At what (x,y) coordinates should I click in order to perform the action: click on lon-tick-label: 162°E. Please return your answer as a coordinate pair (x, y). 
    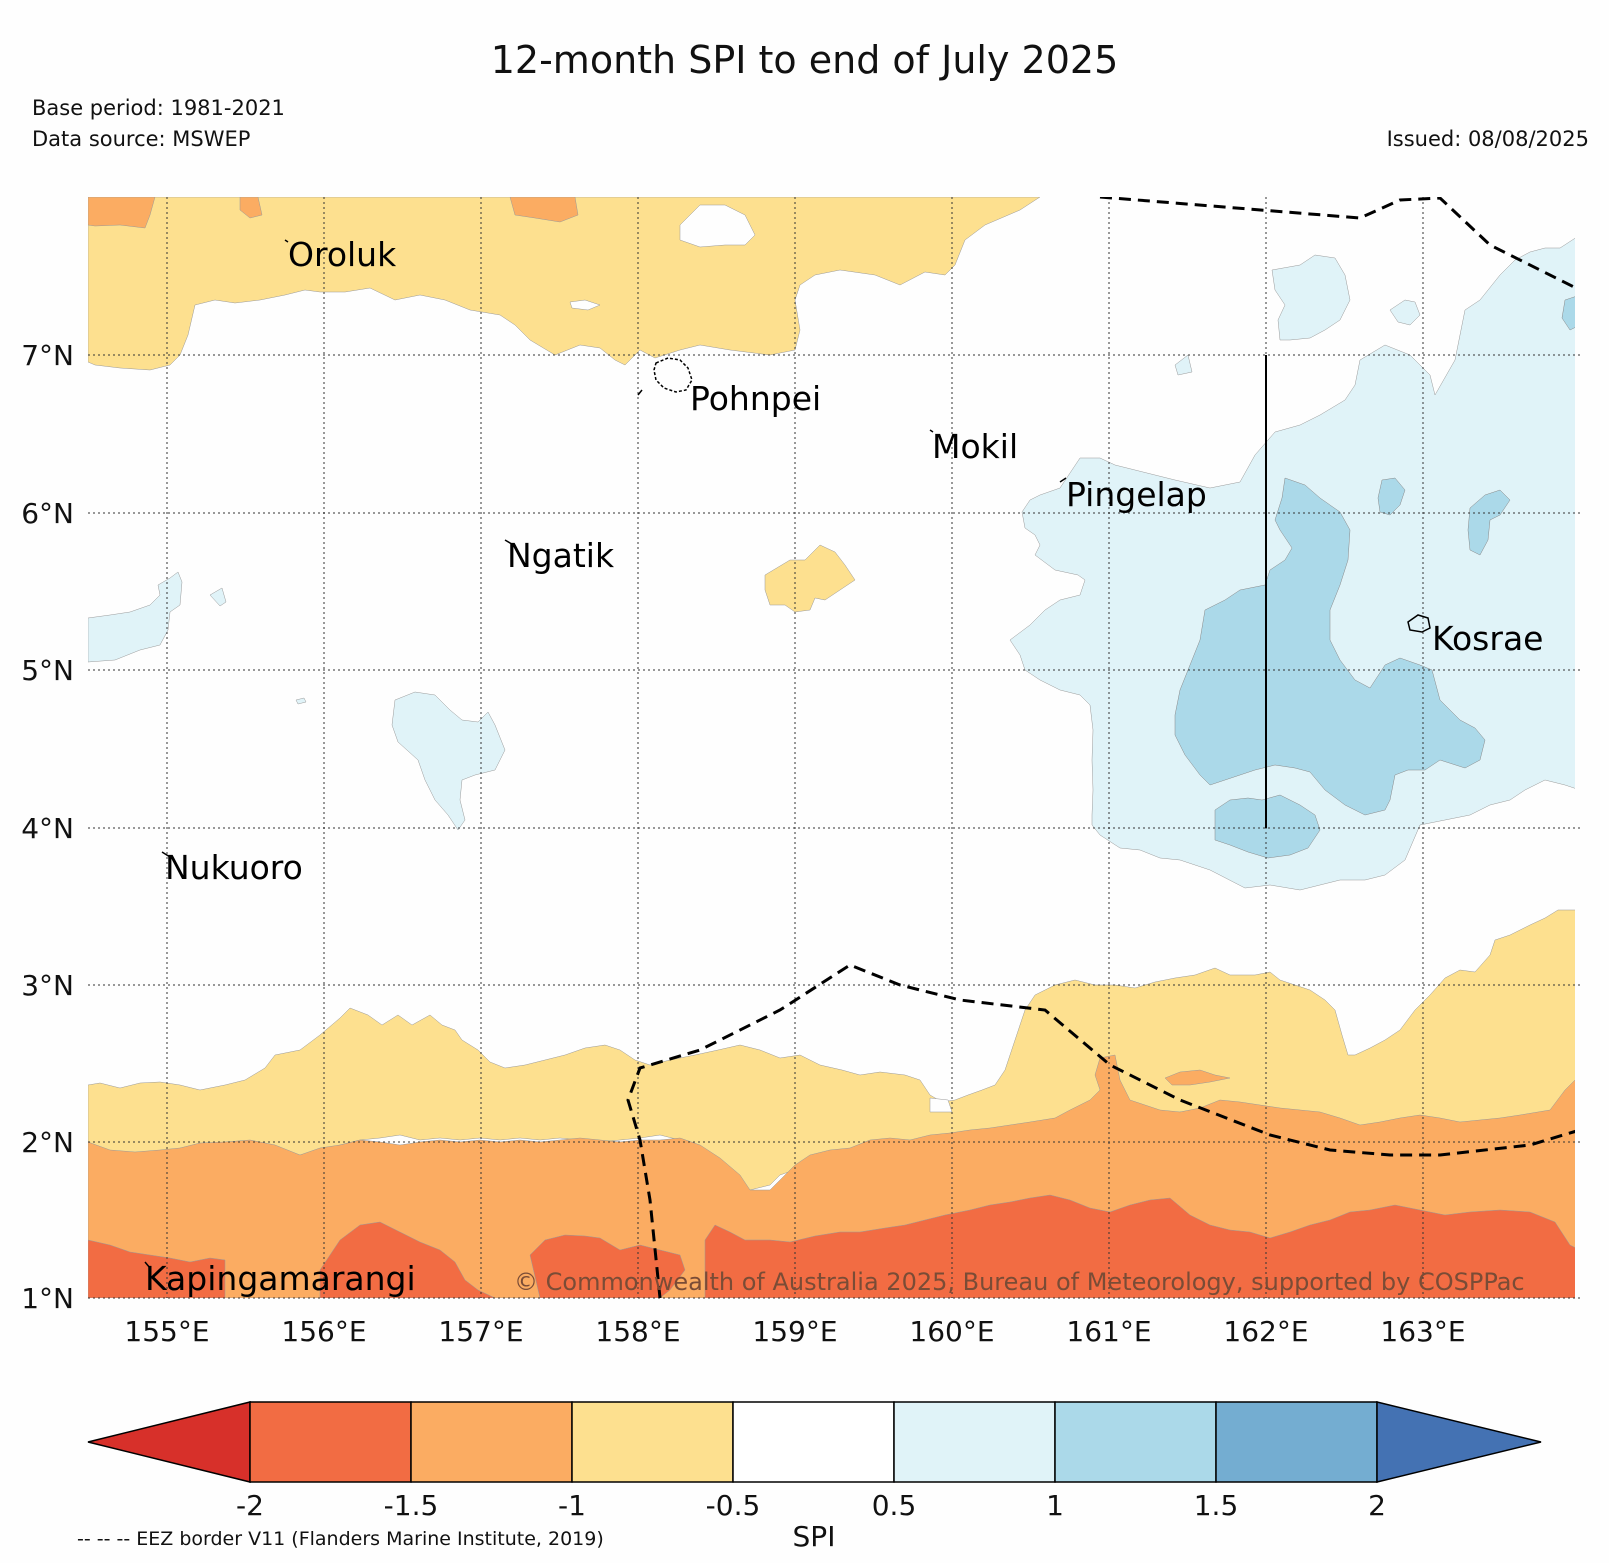
    Looking at the image, I should click on (1265, 1331).